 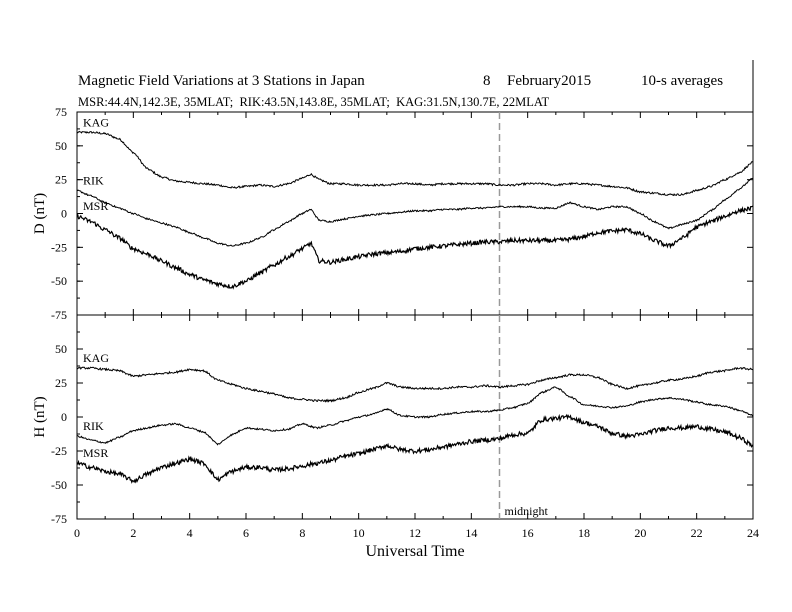 What do you see at coordinates (528, 533) in the screenshot?
I see `x-tick-label: 16` at bounding box center [528, 533].